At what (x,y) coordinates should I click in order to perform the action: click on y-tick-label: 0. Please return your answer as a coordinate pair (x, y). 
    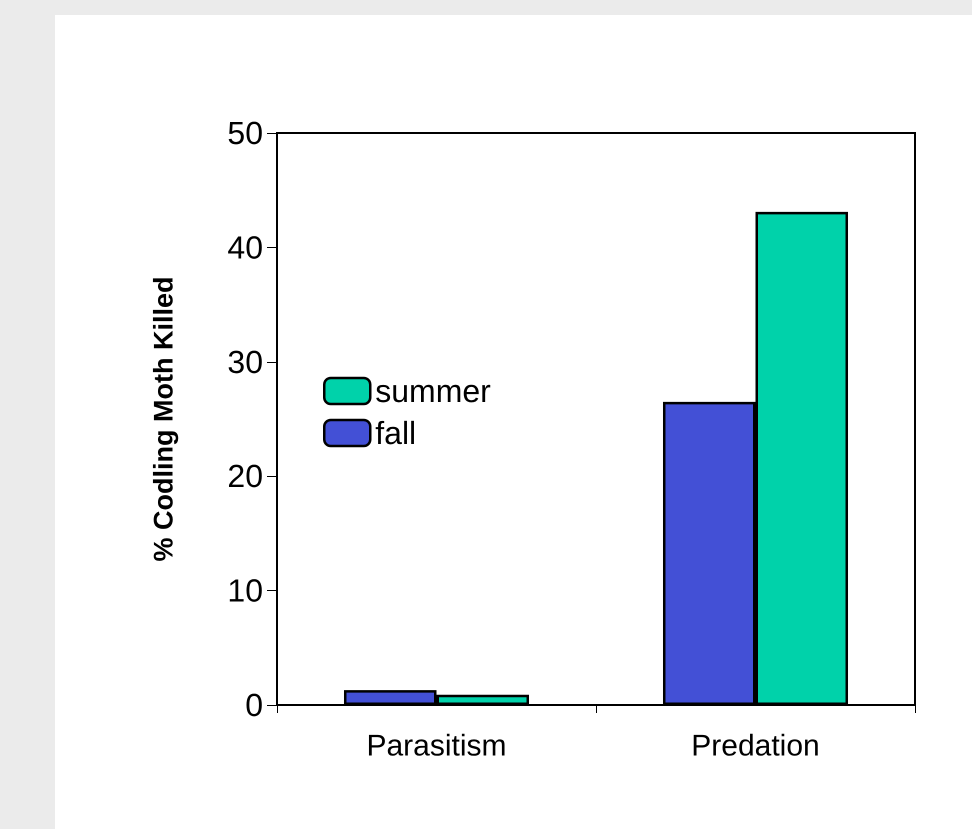
    Looking at the image, I should click on (254, 705).